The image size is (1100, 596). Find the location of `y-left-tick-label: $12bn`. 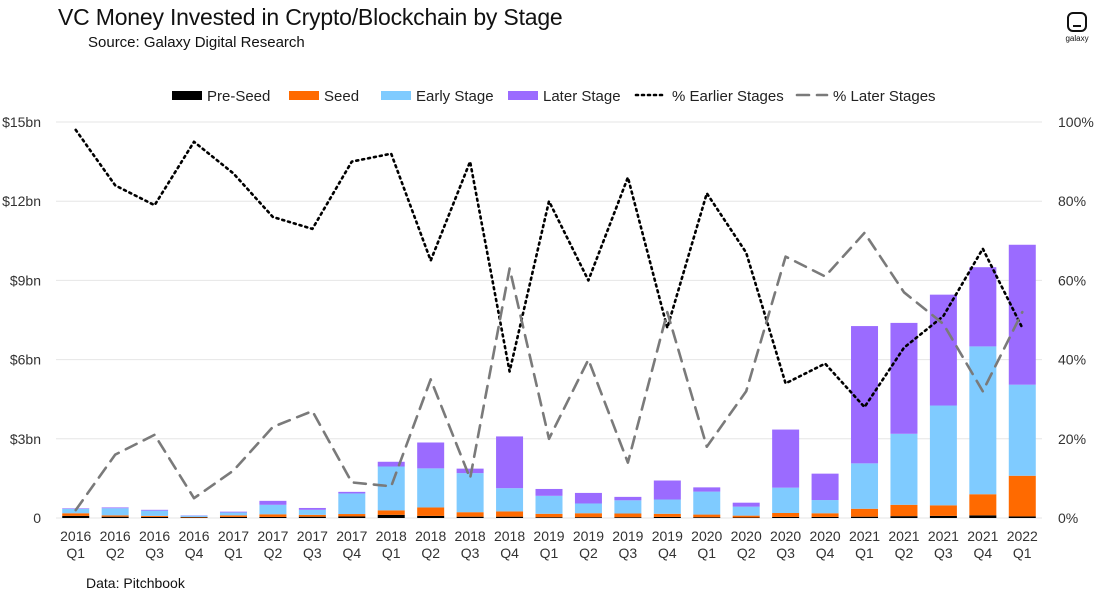

y-left-tick-label: $12bn is located at coordinates (21, 201).